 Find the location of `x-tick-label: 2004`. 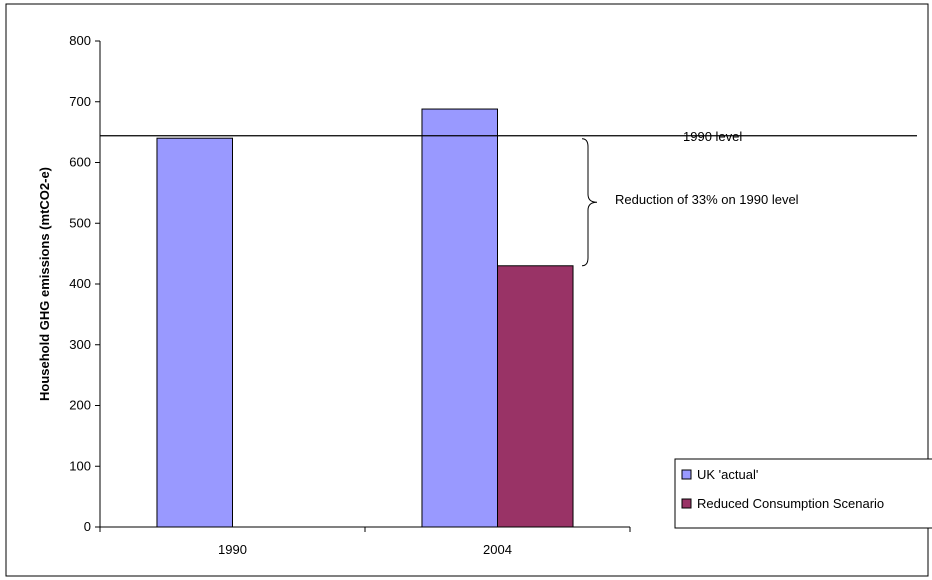

x-tick-label: 2004 is located at coordinates (497, 549).